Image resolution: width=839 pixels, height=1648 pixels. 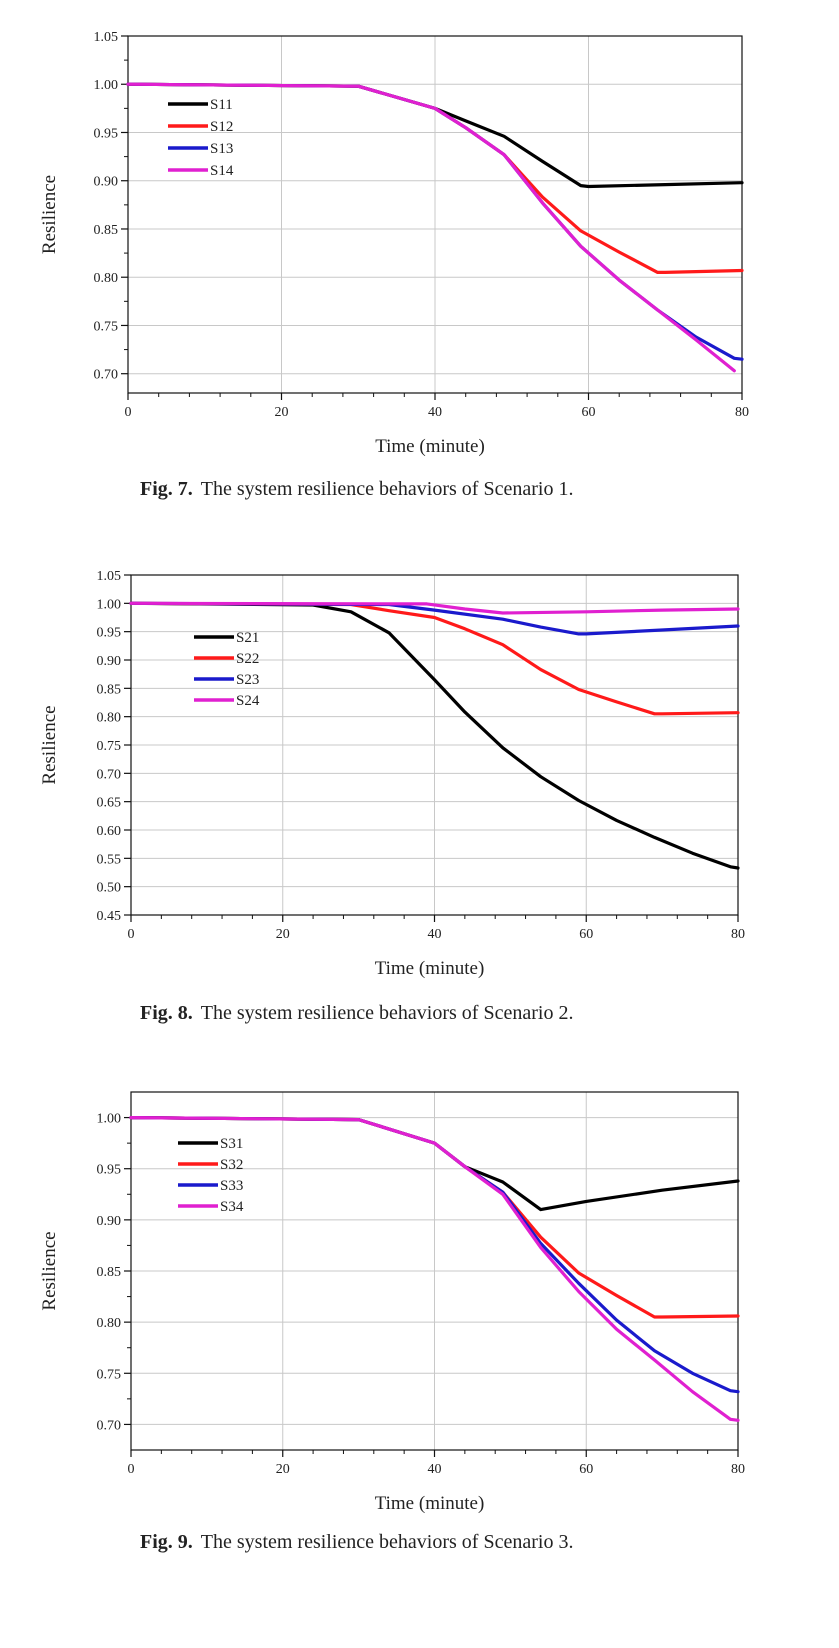 I want to click on series-line-s24, so click(x=434, y=608).